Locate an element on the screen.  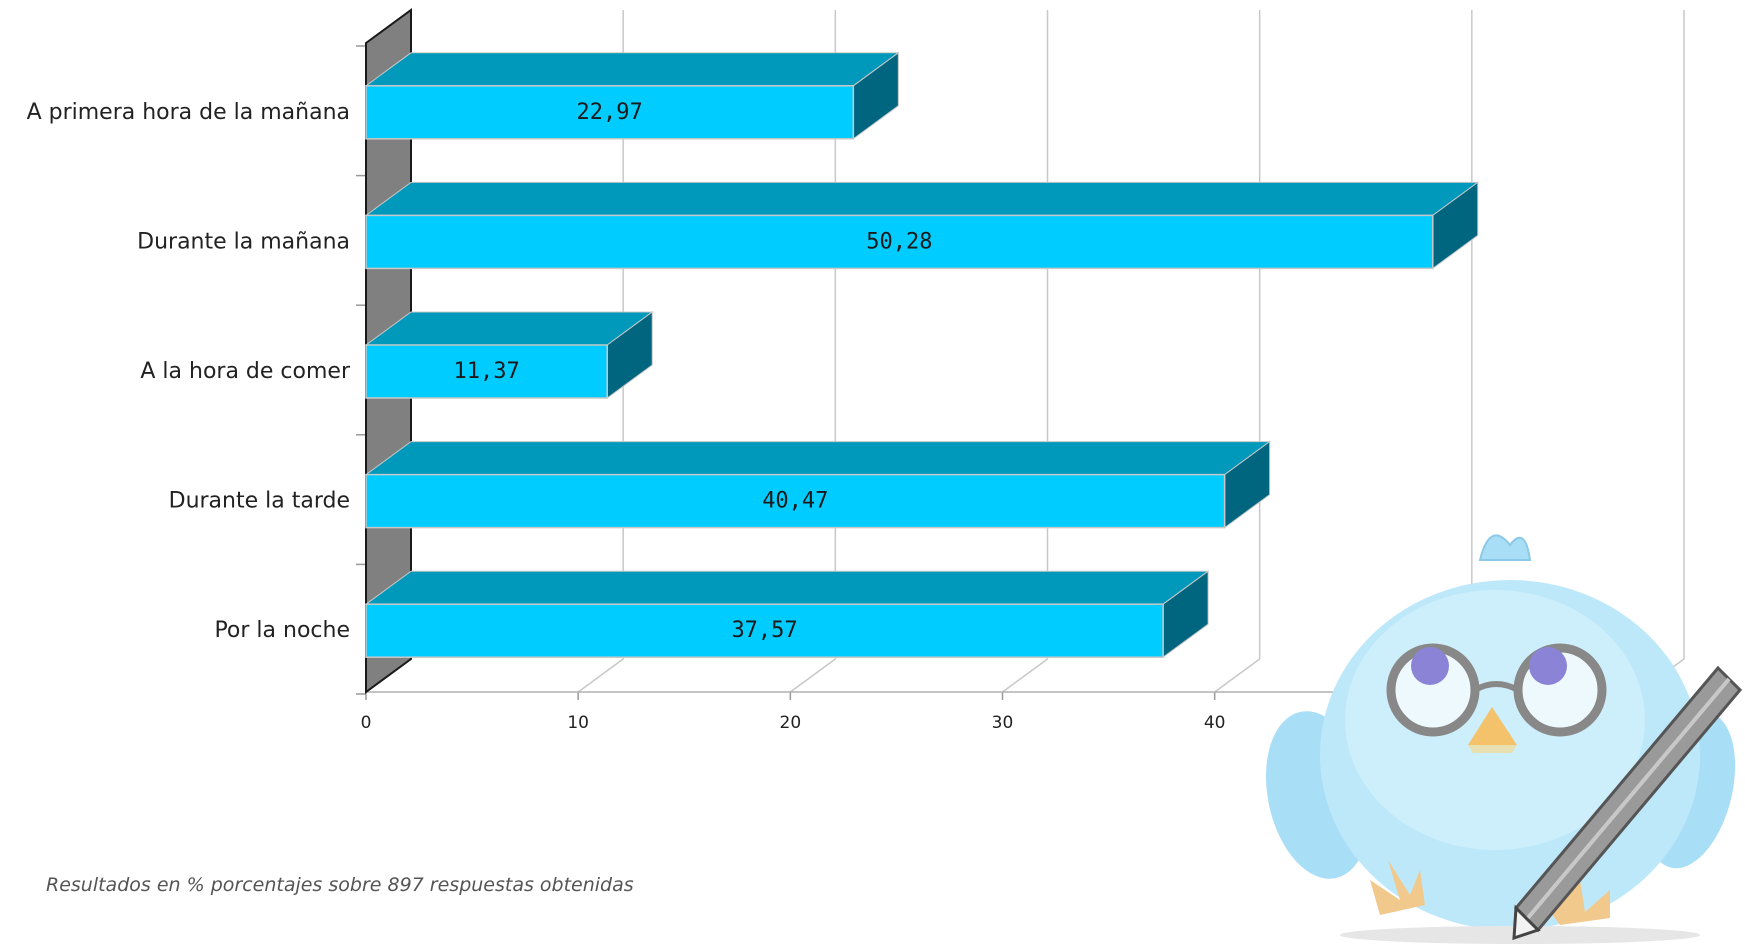
data-label: 22,97 is located at coordinates (610, 112).